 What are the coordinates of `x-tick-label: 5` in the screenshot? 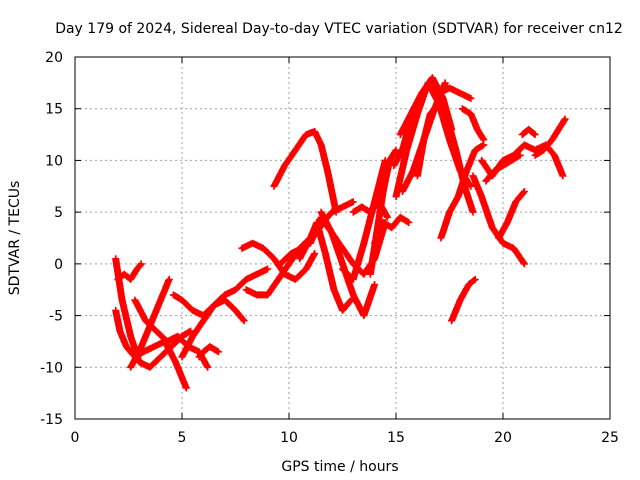 It's located at (182, 438).